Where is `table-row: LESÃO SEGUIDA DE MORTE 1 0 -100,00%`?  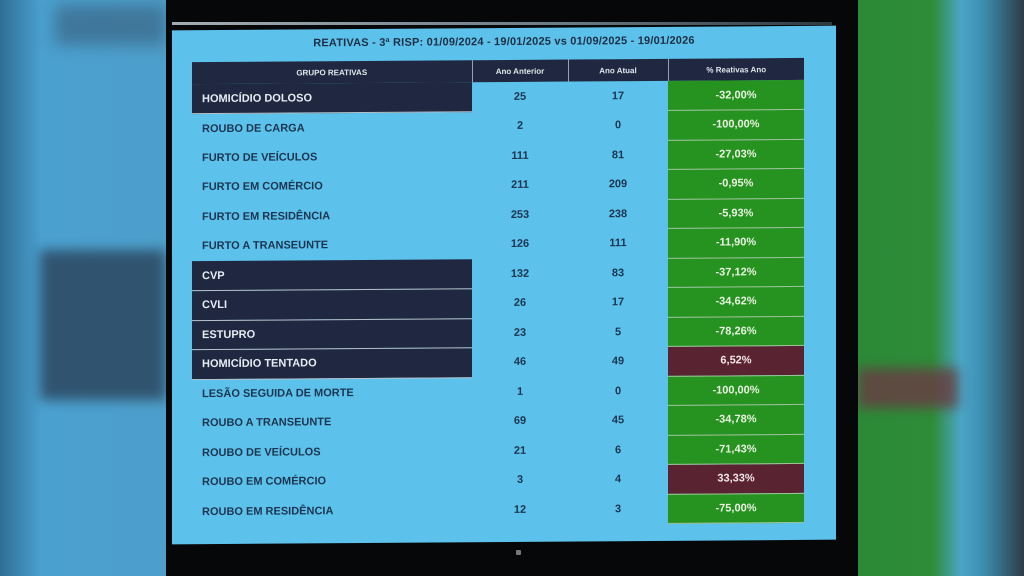 table-row: LESÃO SEGUIDA DE MORTE 1 0 -100,00% is located at coordinates (498, 391).